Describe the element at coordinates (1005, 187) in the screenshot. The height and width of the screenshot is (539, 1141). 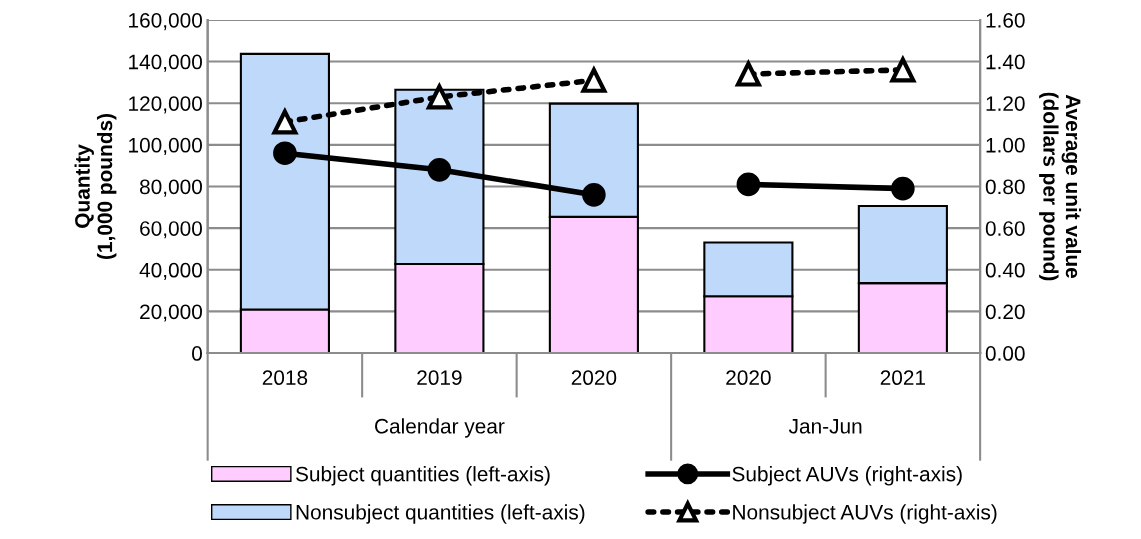
I see `y2-tick-label: 0.80` at that location.